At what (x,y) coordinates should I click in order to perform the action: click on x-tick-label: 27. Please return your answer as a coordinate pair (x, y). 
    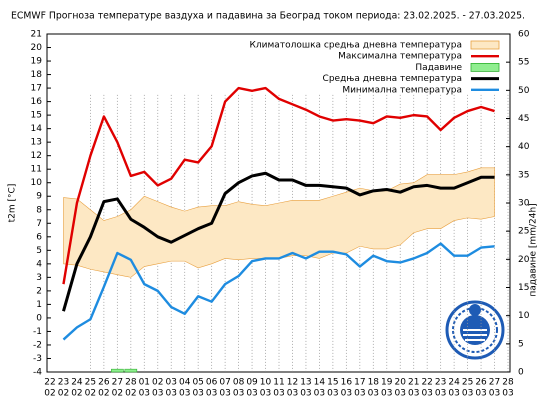
    Looking at the image, I should click on (117, 383).